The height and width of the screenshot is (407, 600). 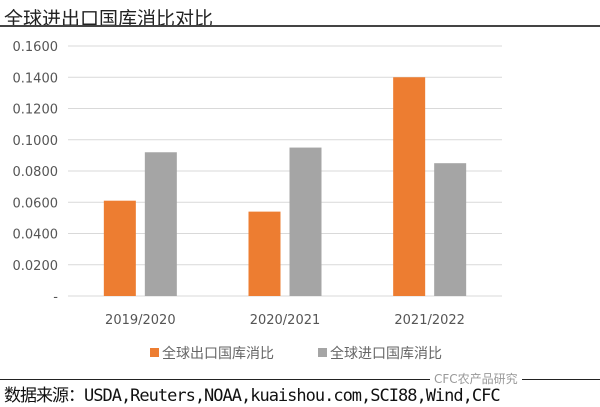 What do you see at coordinates (36, 172) in the screenshot?
I see `y-tick-label: 0.0800` at bounding box center [36, 172].